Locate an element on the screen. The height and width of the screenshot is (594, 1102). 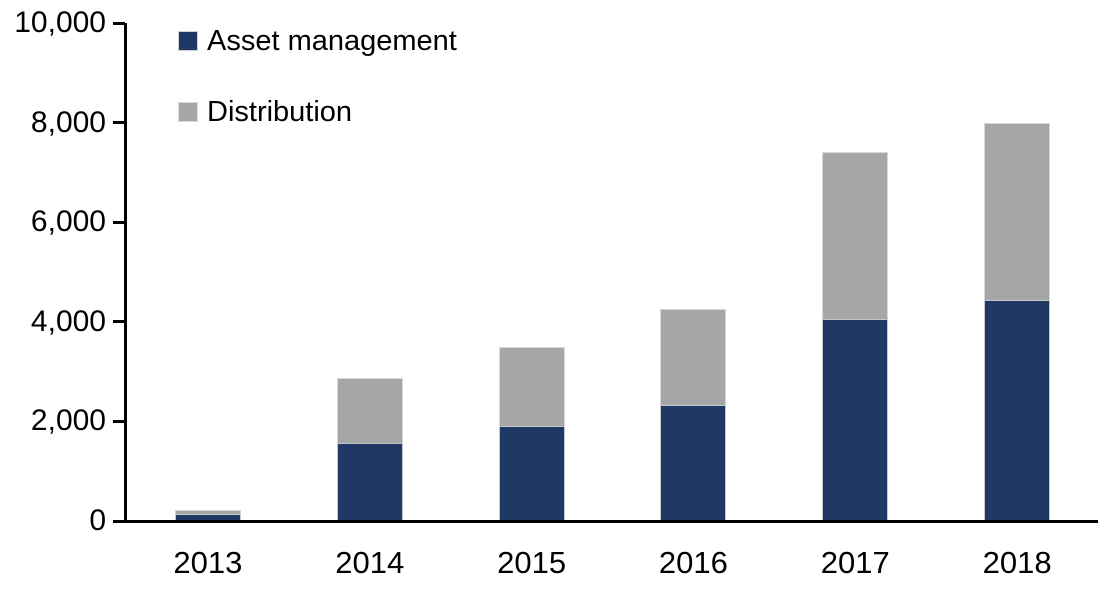
bar-2018 is located at coordinates (1017, 321).